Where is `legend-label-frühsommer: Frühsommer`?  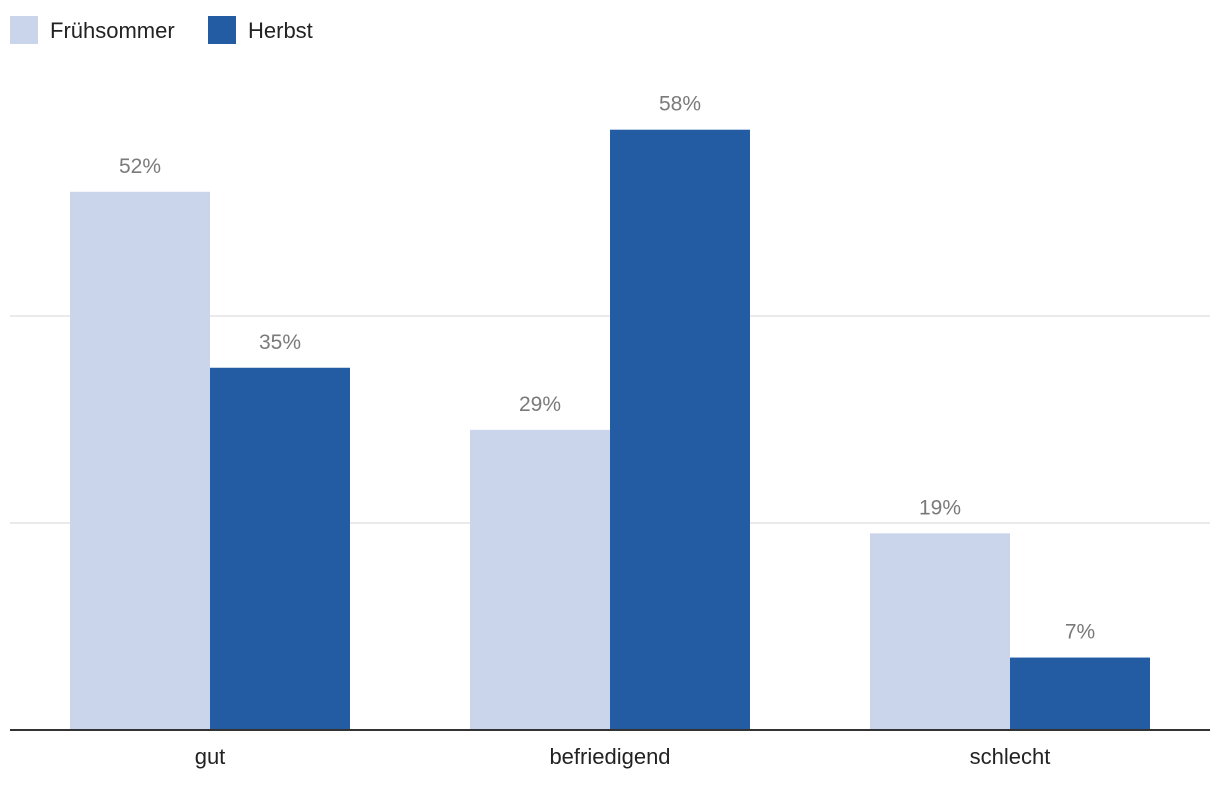 legend-label-frühsommer: Frühsommer is located at coordinates (112, 30).